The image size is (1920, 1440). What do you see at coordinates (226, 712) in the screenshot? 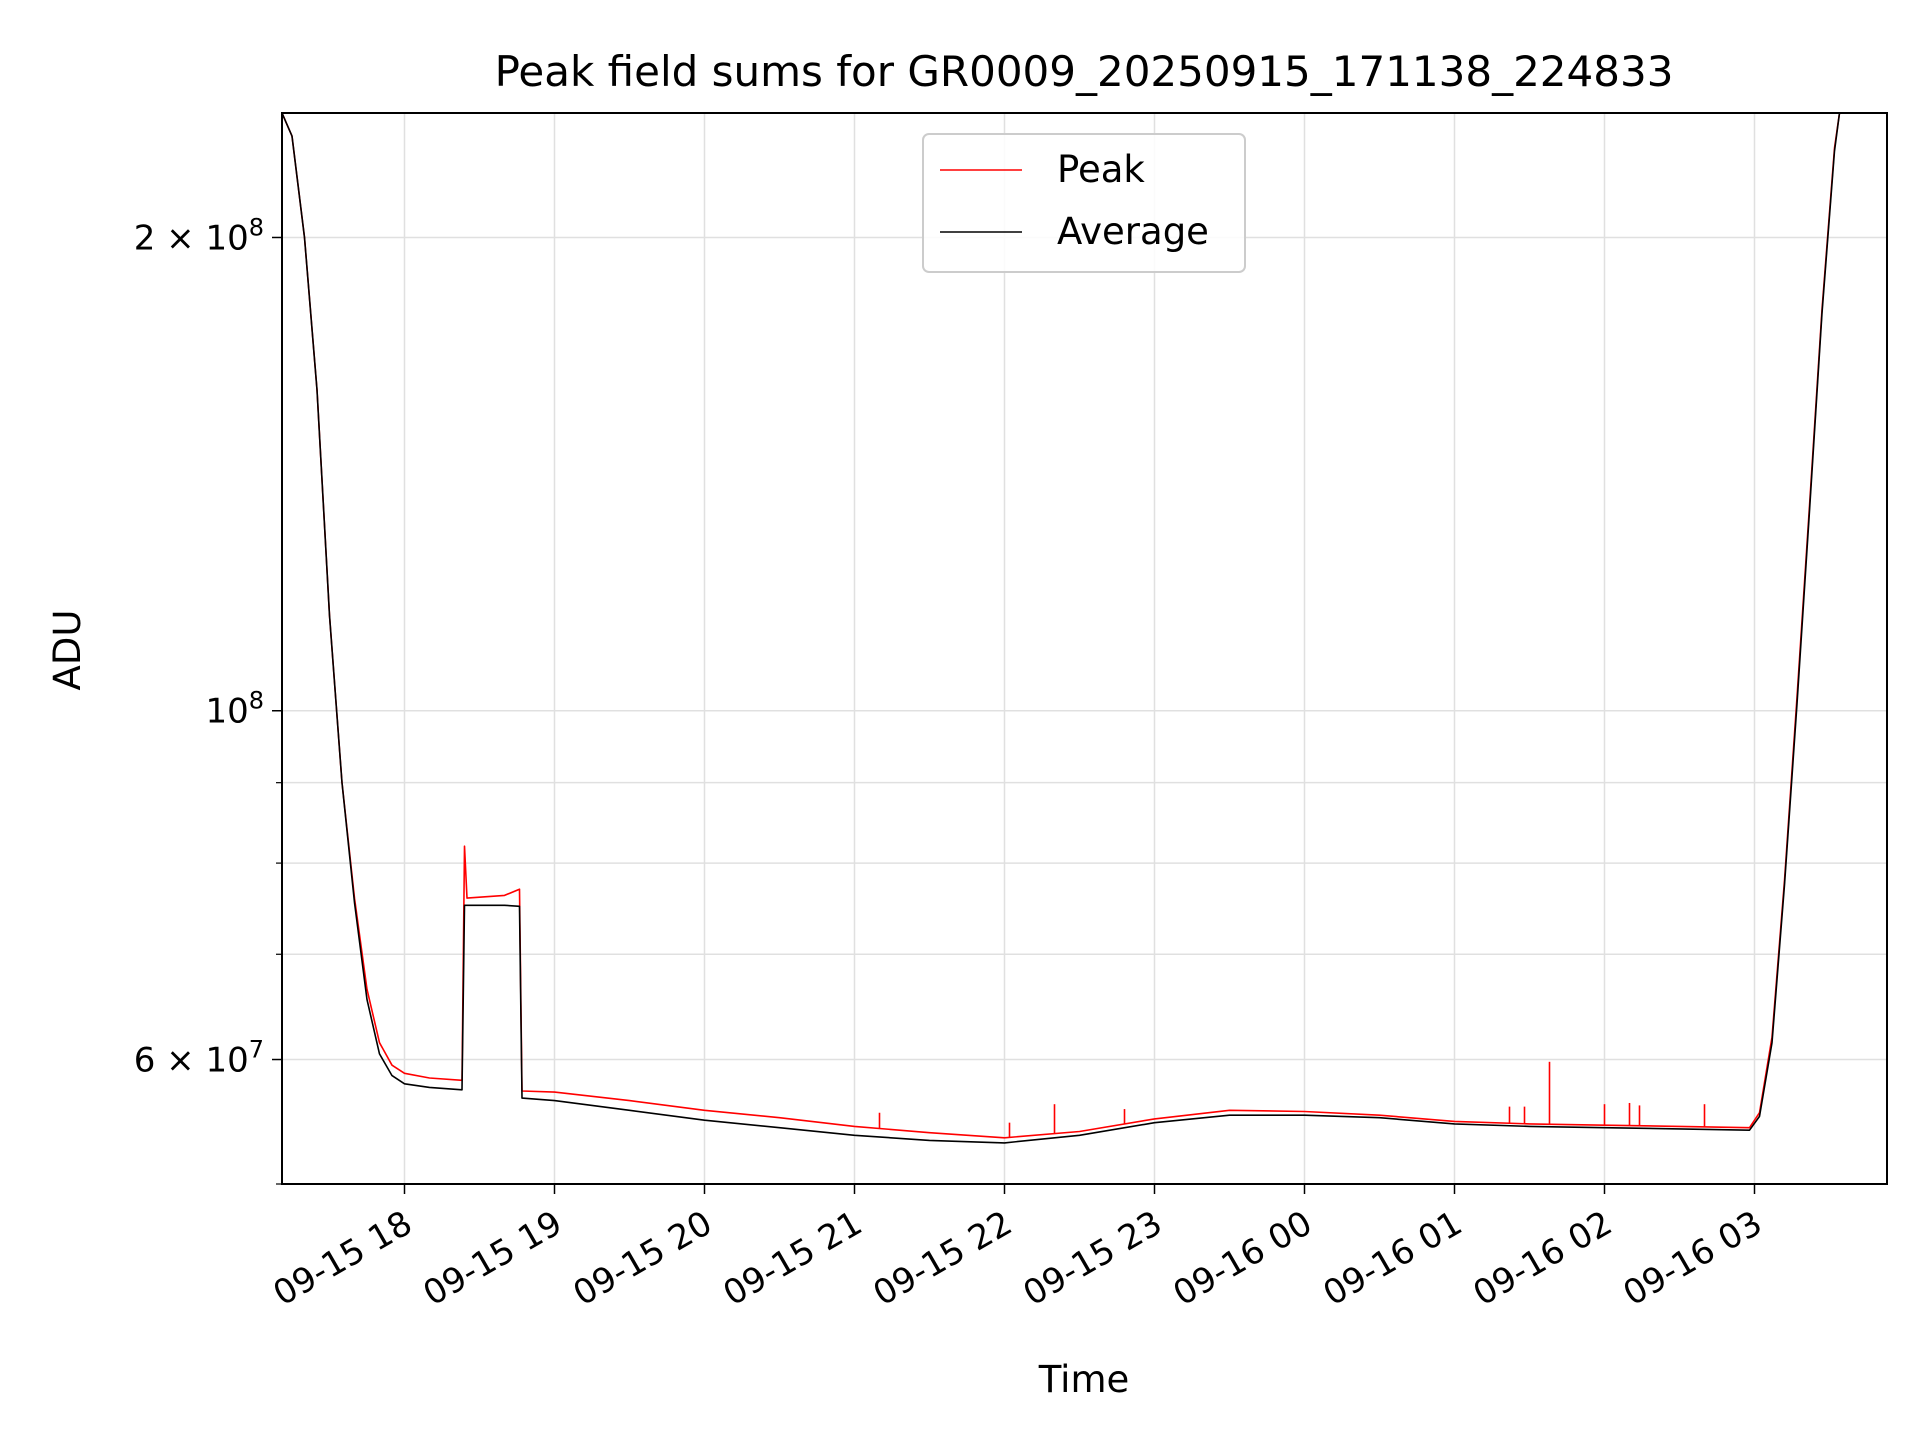
I see `y-tick-base: 10` at bounding box center [226, 712].